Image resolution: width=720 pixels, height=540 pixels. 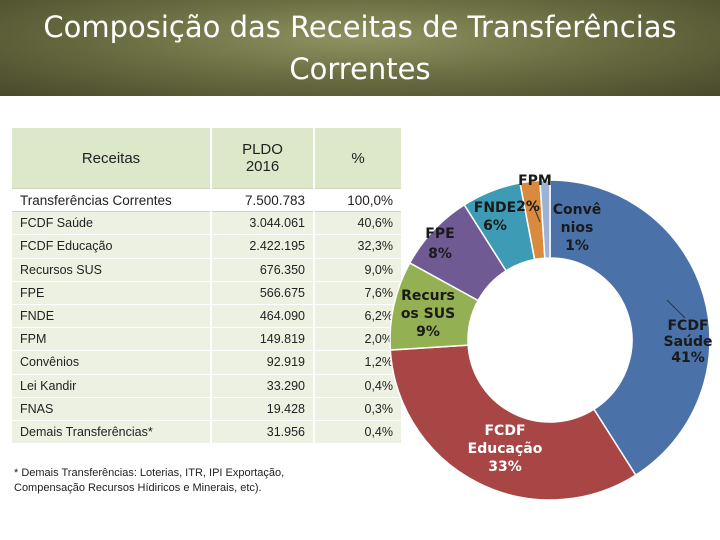 What do you see at coordinates (263, 270) in the screenshot?
I see `cell-pldo: 676.350` at bounding box center [263, 270].